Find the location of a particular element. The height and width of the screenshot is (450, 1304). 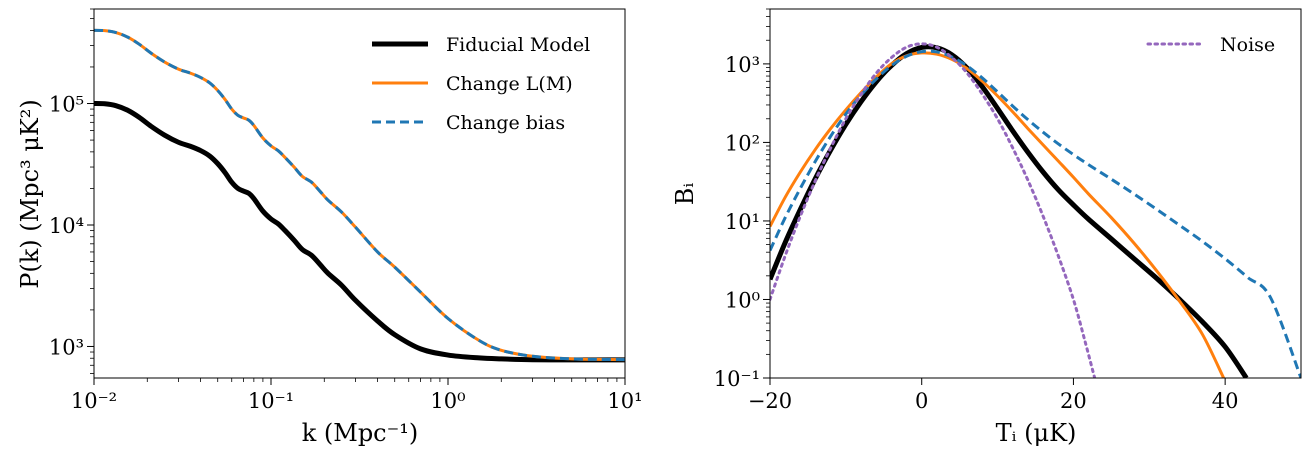

left-x-tick-label: 10¹ is located at coordinates (624, 401).